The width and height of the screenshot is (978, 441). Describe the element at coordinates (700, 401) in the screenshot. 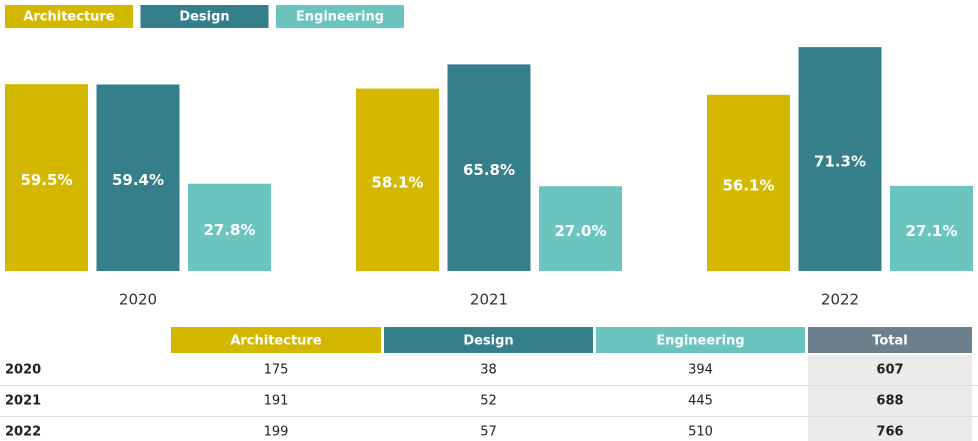

I see `table-cell: 445` at that location.